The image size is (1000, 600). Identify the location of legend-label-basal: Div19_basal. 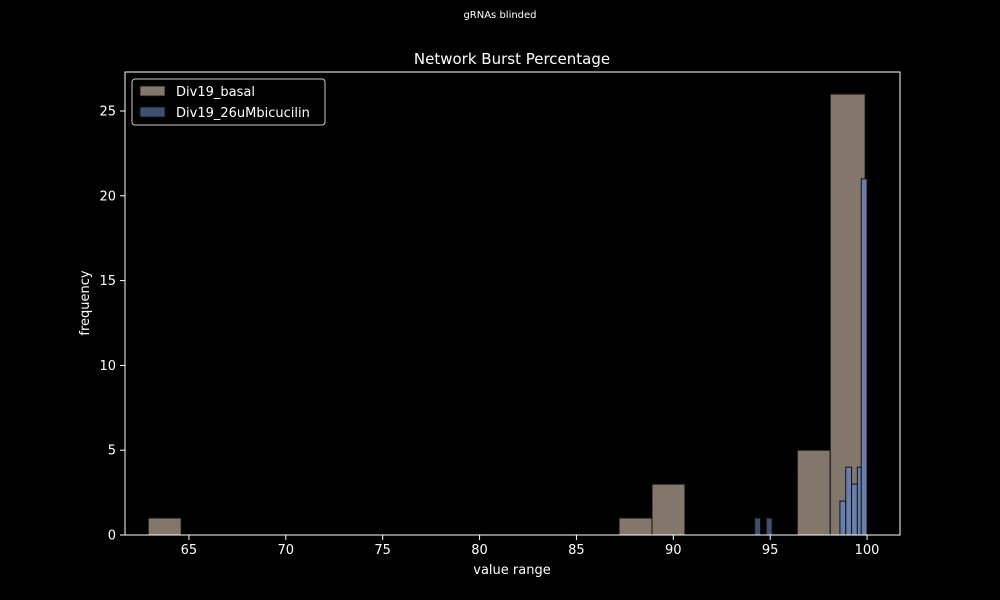
(215, 92).